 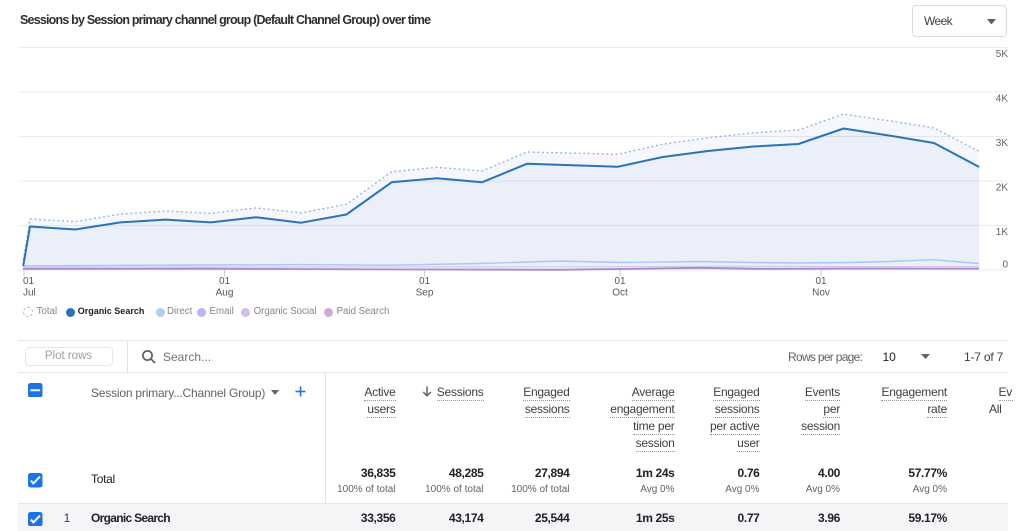 I want to click on svg-text: Aug, so click(x=225, y=293).